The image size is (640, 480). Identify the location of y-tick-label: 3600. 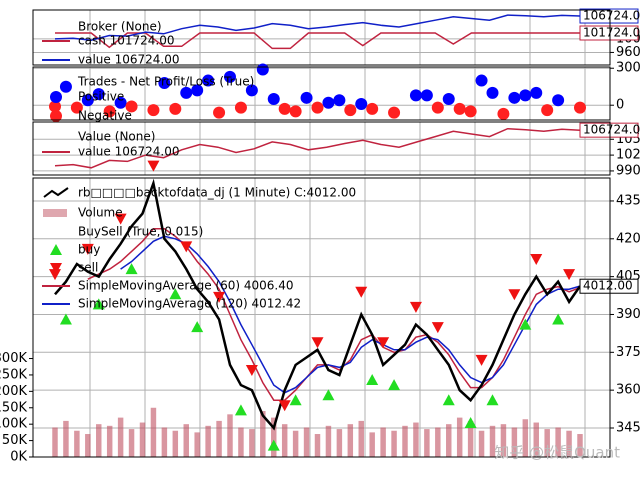
(628, 390).